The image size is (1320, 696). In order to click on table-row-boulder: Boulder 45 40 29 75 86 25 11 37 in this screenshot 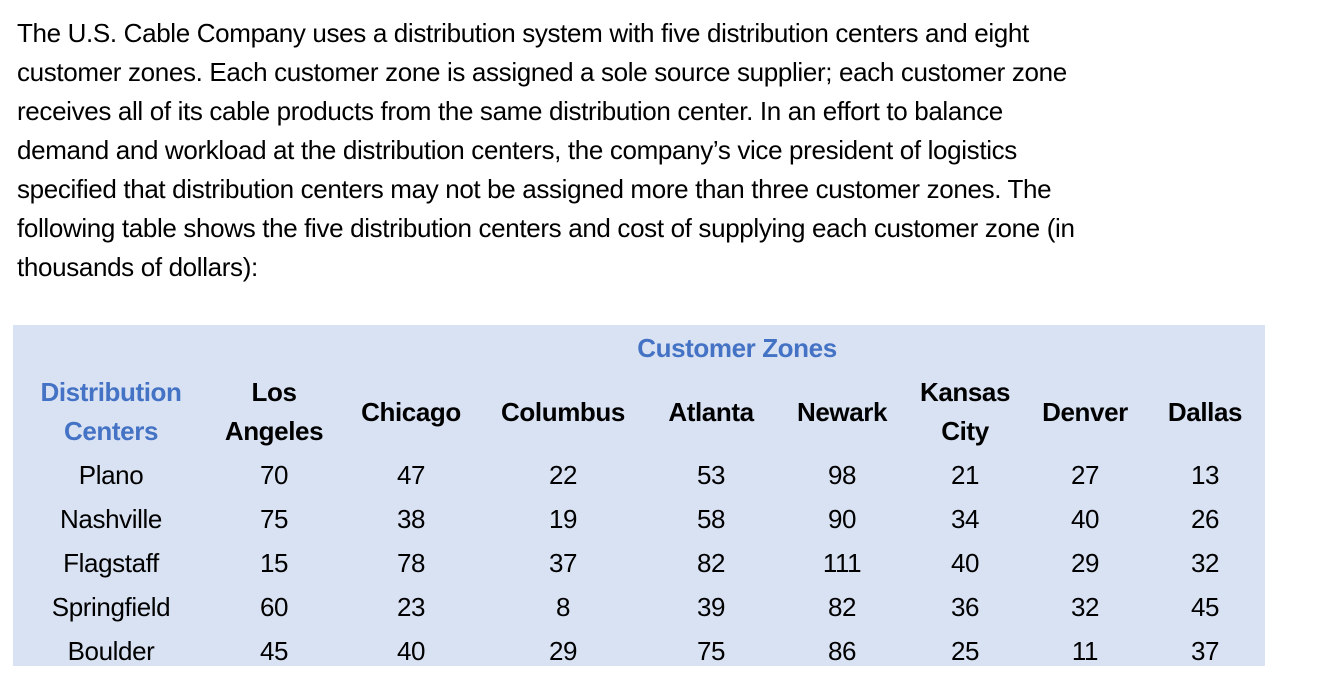, I will do `click(639, 651)`.